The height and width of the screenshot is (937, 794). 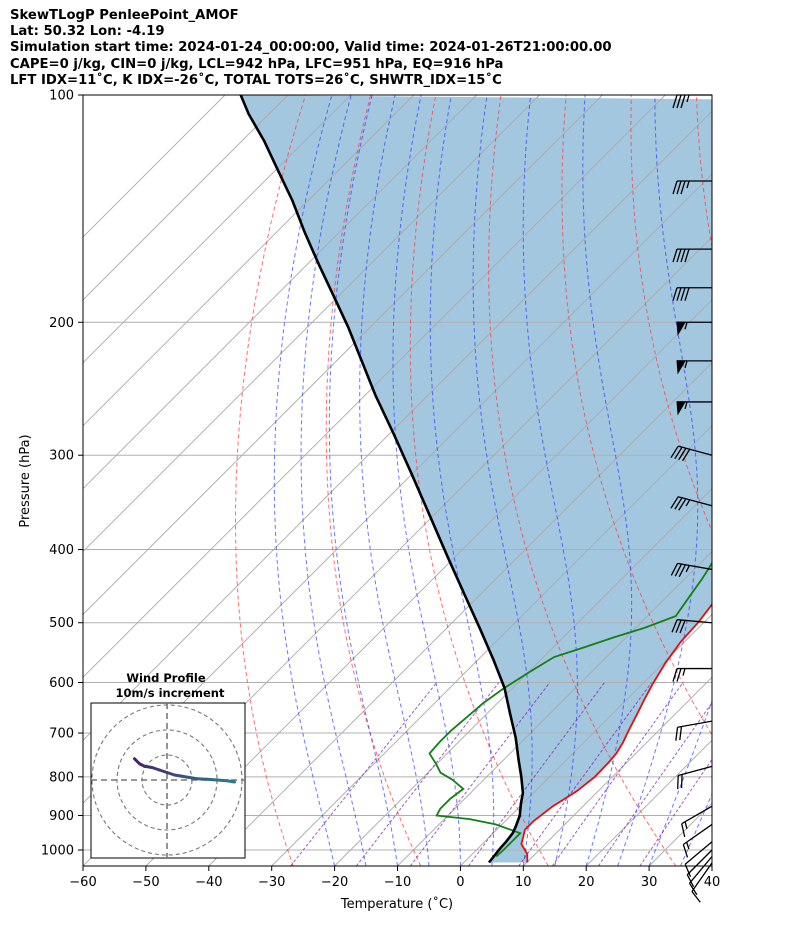 What do you see at coordinates (25, 480) in the screenshot?
I see `y-axis-label: Pressure (hPa)` at bounding box center [25, 480].